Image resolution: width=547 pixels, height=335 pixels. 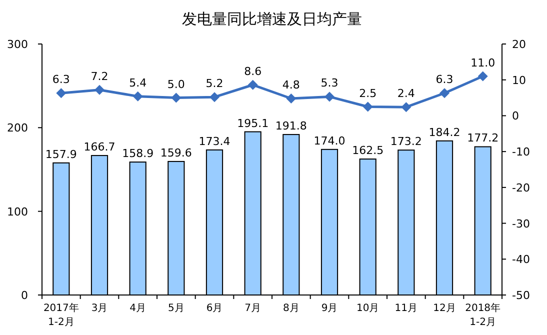 I want to click on y2-tick-label: 20, so click(x=519, y=44).